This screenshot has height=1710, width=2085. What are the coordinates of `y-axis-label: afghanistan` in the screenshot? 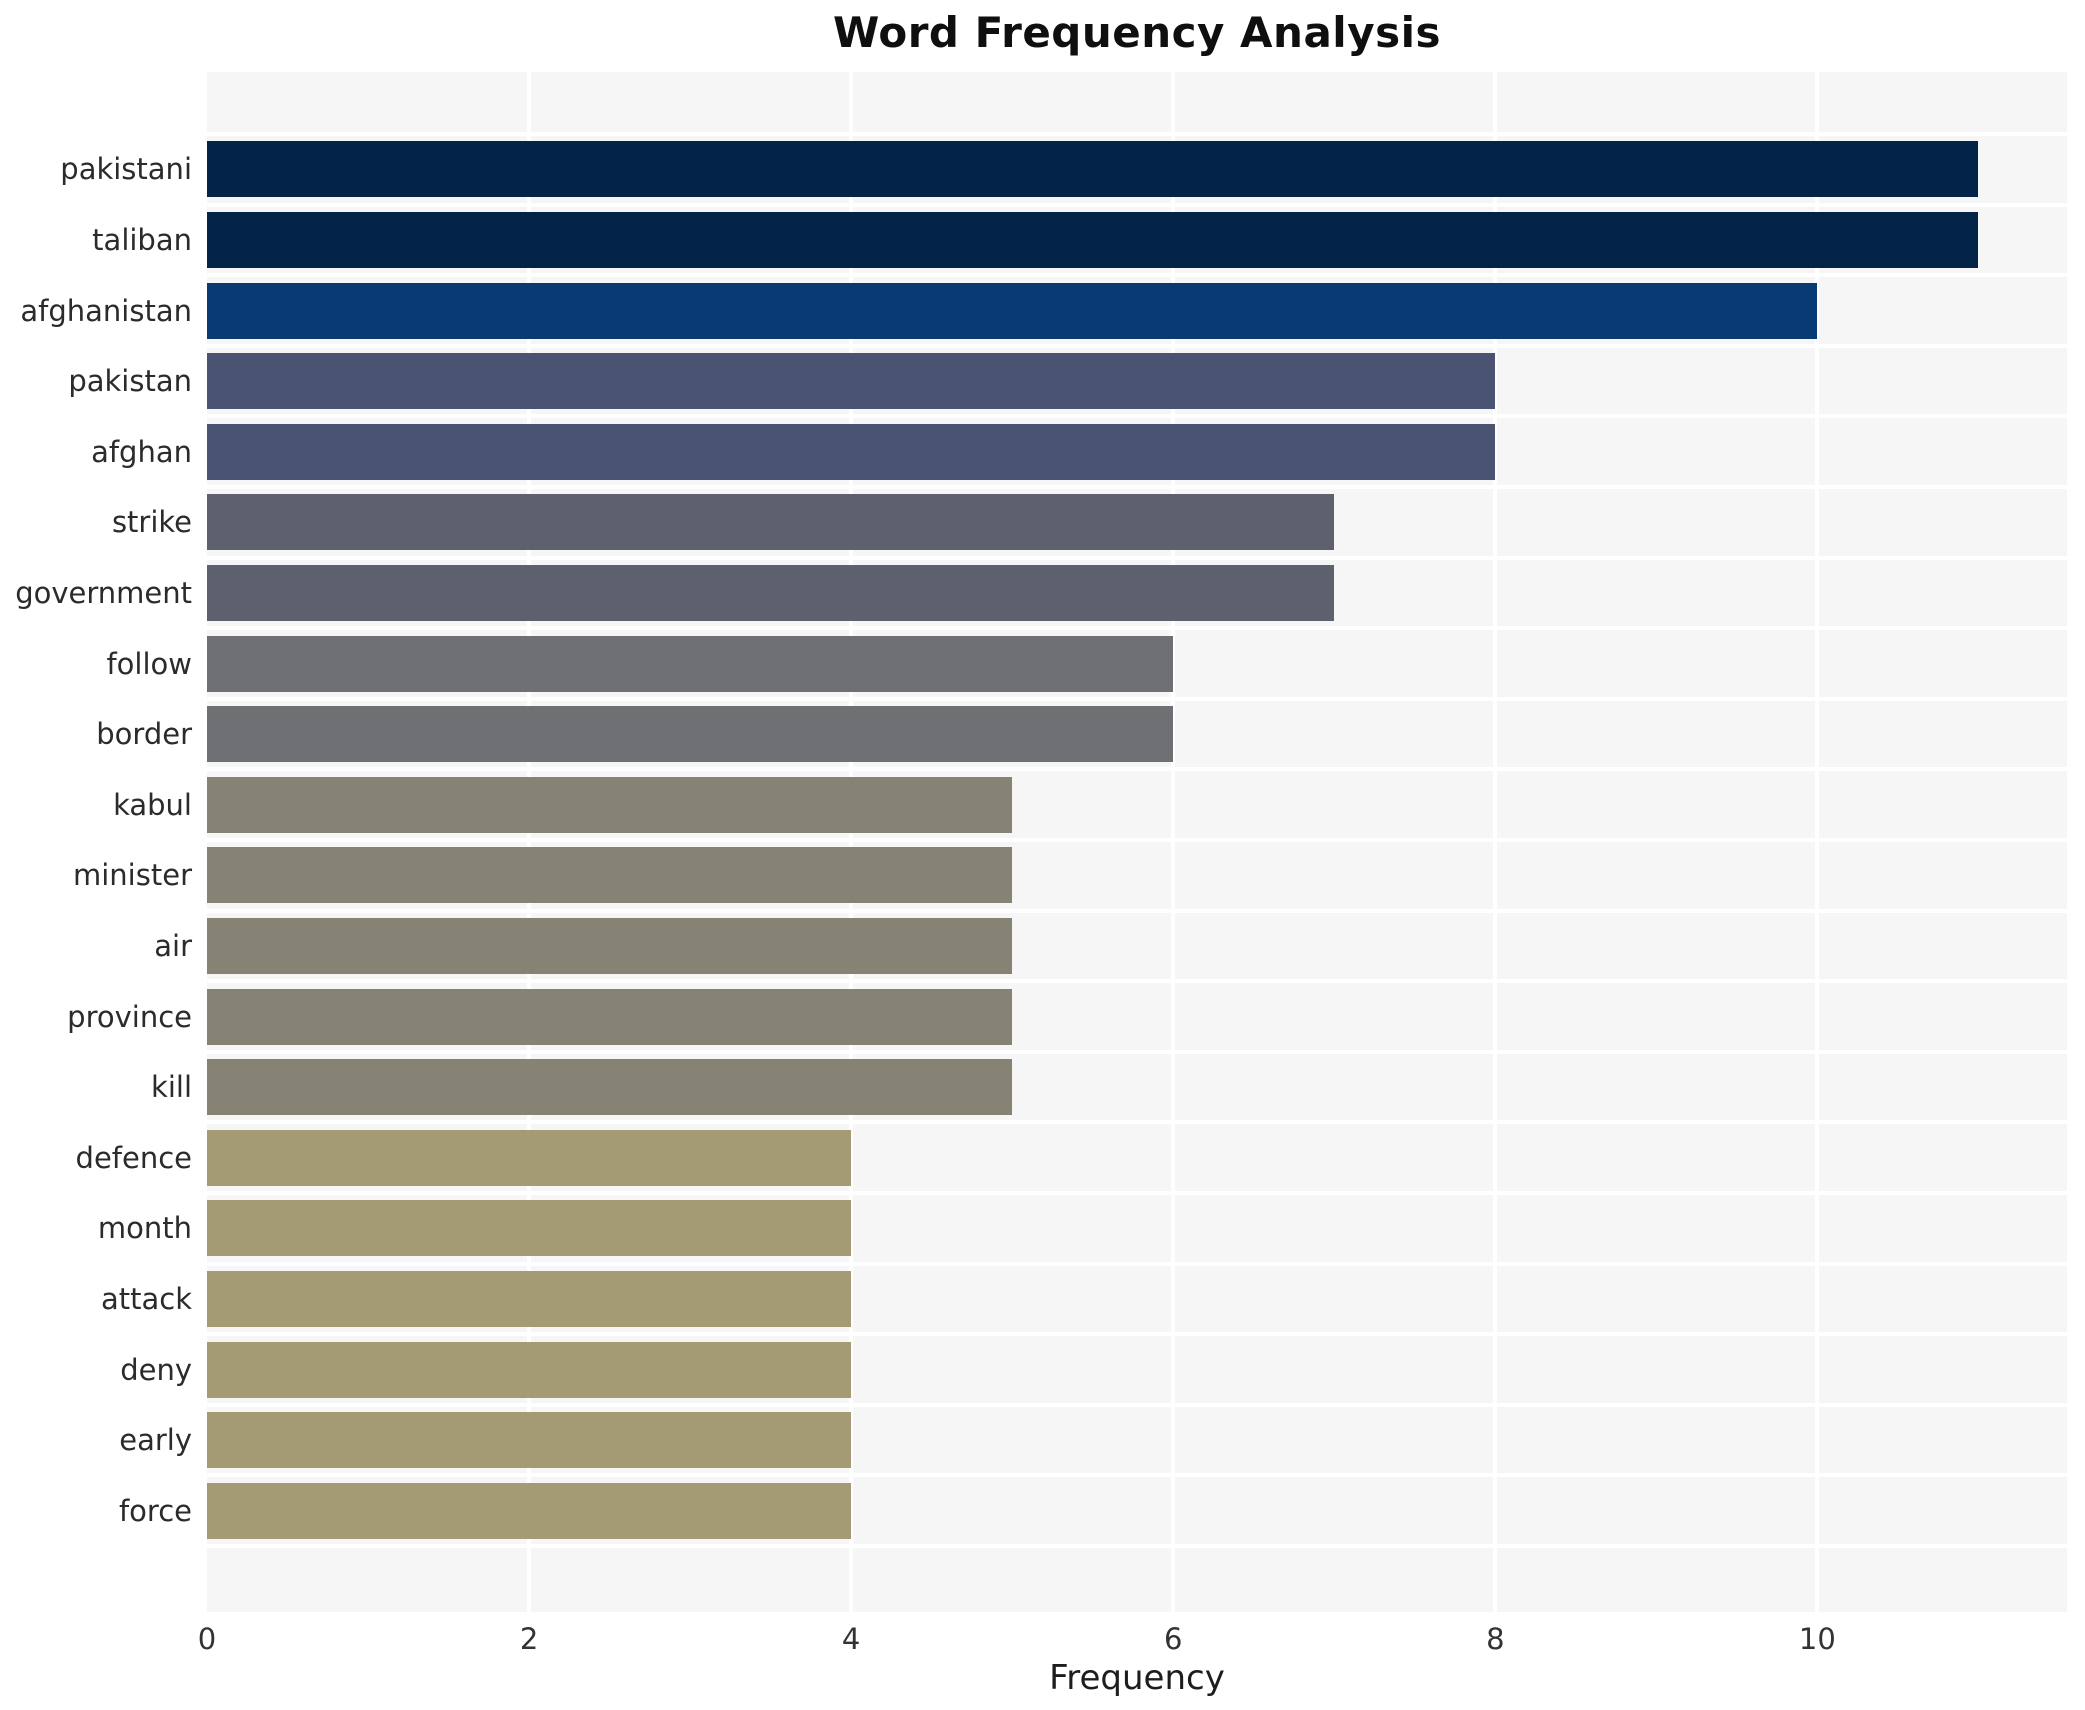 It's located at (106, 310).